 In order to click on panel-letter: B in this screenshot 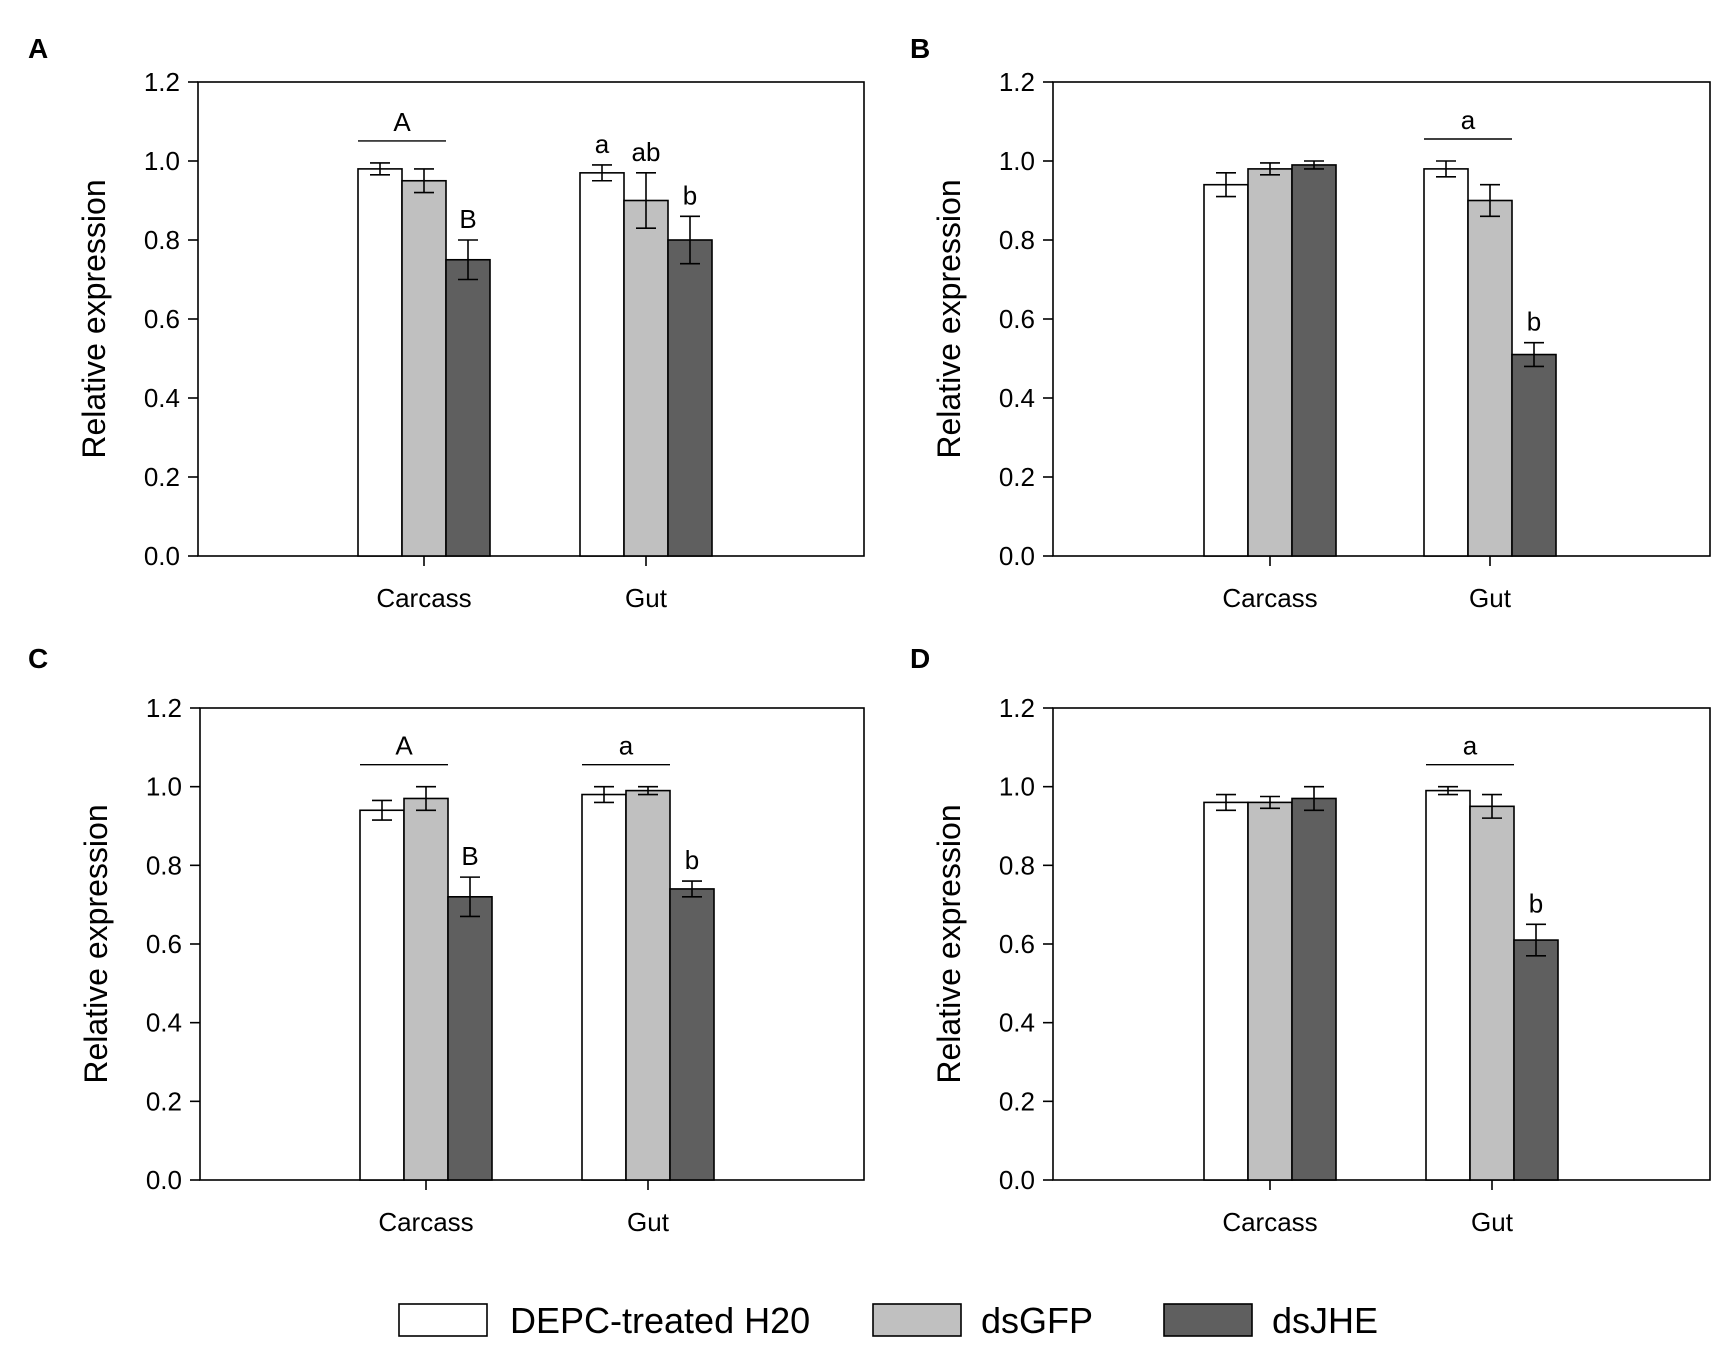, I will do `click(920, 48)`.